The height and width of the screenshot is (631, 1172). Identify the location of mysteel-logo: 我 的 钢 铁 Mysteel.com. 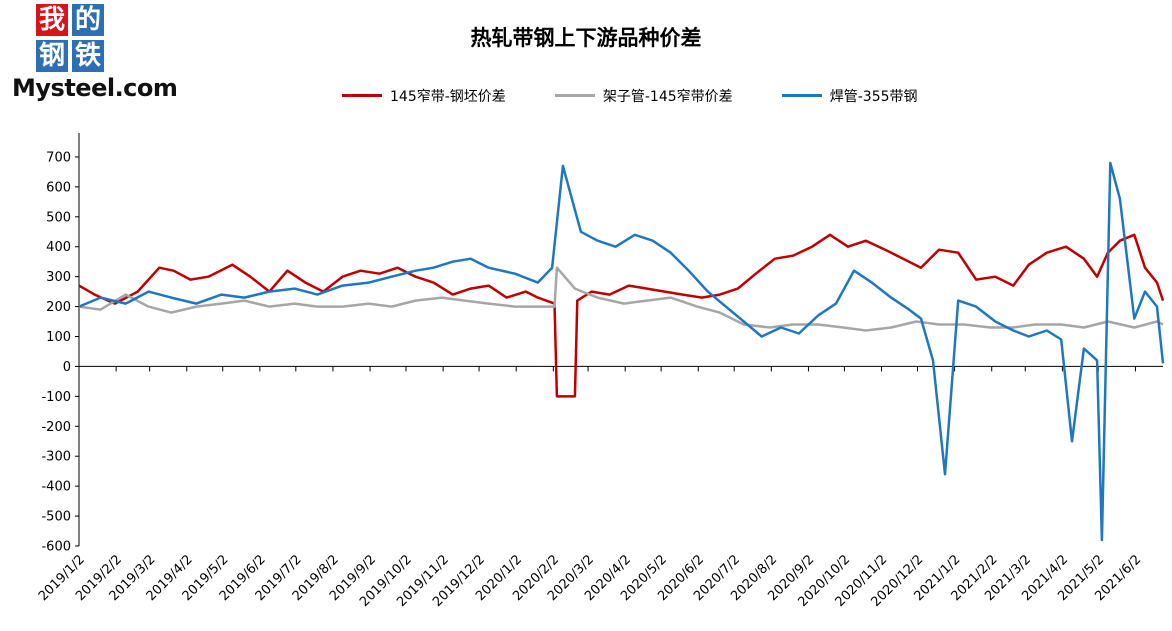
(97, 54).